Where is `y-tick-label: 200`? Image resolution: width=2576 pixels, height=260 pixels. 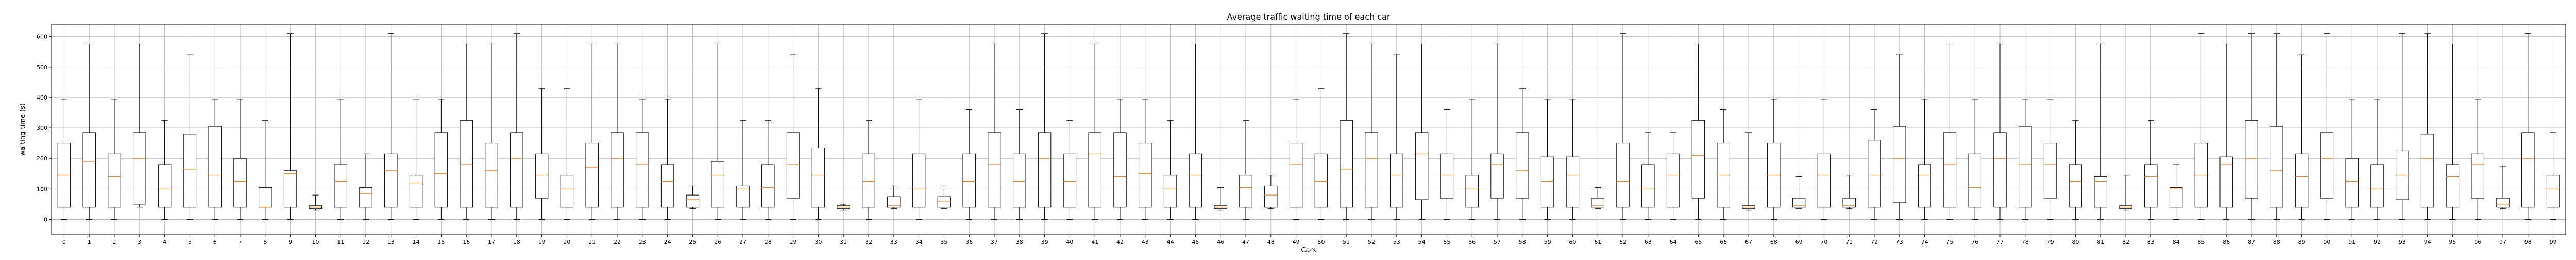 y-tick-label: 200 is located at coordinates (42, 159).